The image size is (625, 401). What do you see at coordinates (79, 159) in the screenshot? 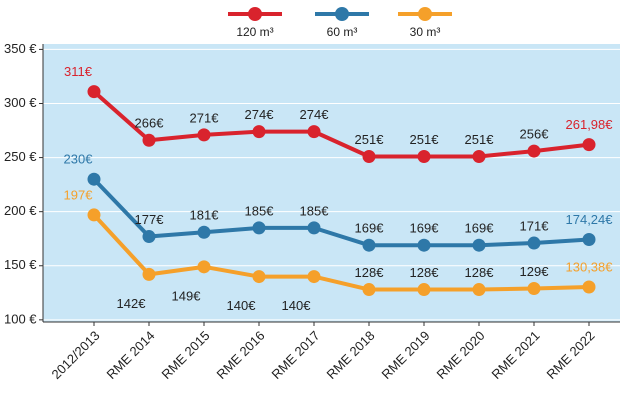
I see `data-label: 230€` at bounding box center [79, 159].